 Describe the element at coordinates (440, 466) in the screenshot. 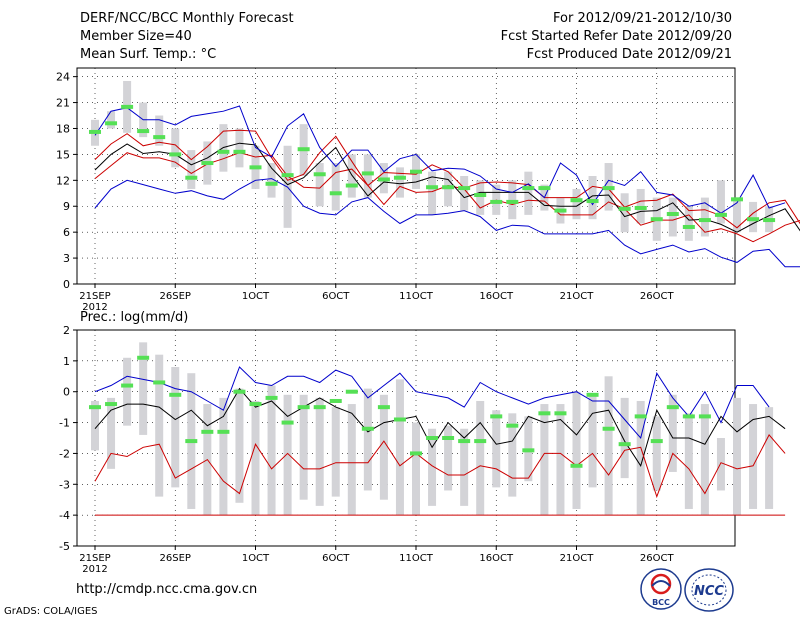

I see `series-line-lower` at that location.